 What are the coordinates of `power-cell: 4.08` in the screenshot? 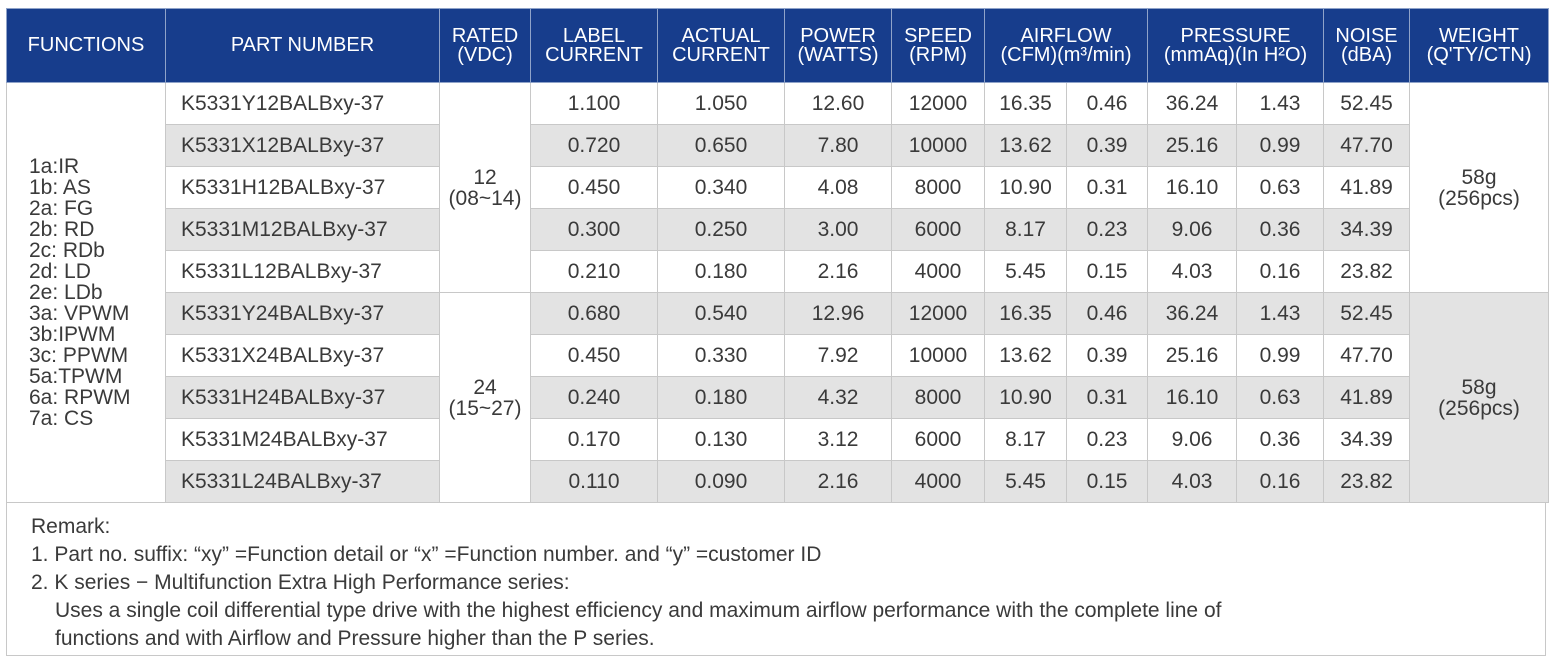 It's located at (838, 187).